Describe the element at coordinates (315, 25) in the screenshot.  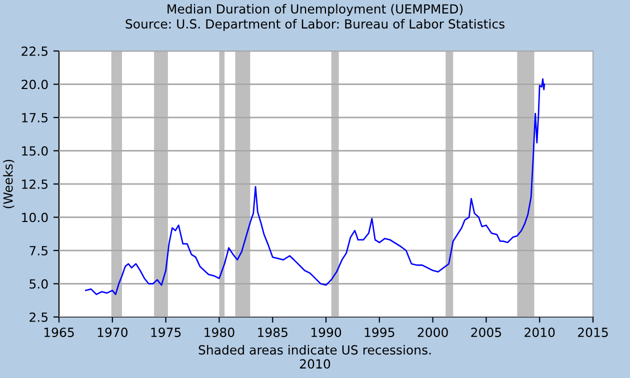
I see `chart-subtitle: Source: U.S. Department of Labor: Bureau of Labor Statistics` at that location.